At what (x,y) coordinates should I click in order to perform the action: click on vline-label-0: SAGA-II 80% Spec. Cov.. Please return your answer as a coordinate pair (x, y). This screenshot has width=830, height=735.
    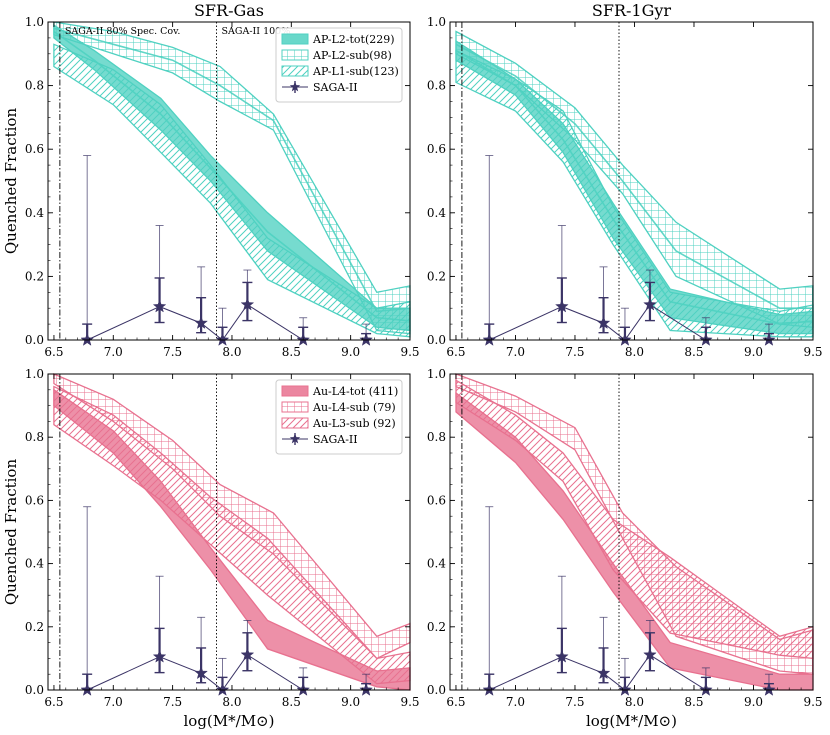
    Looking at the image, I should click on (123, 31).